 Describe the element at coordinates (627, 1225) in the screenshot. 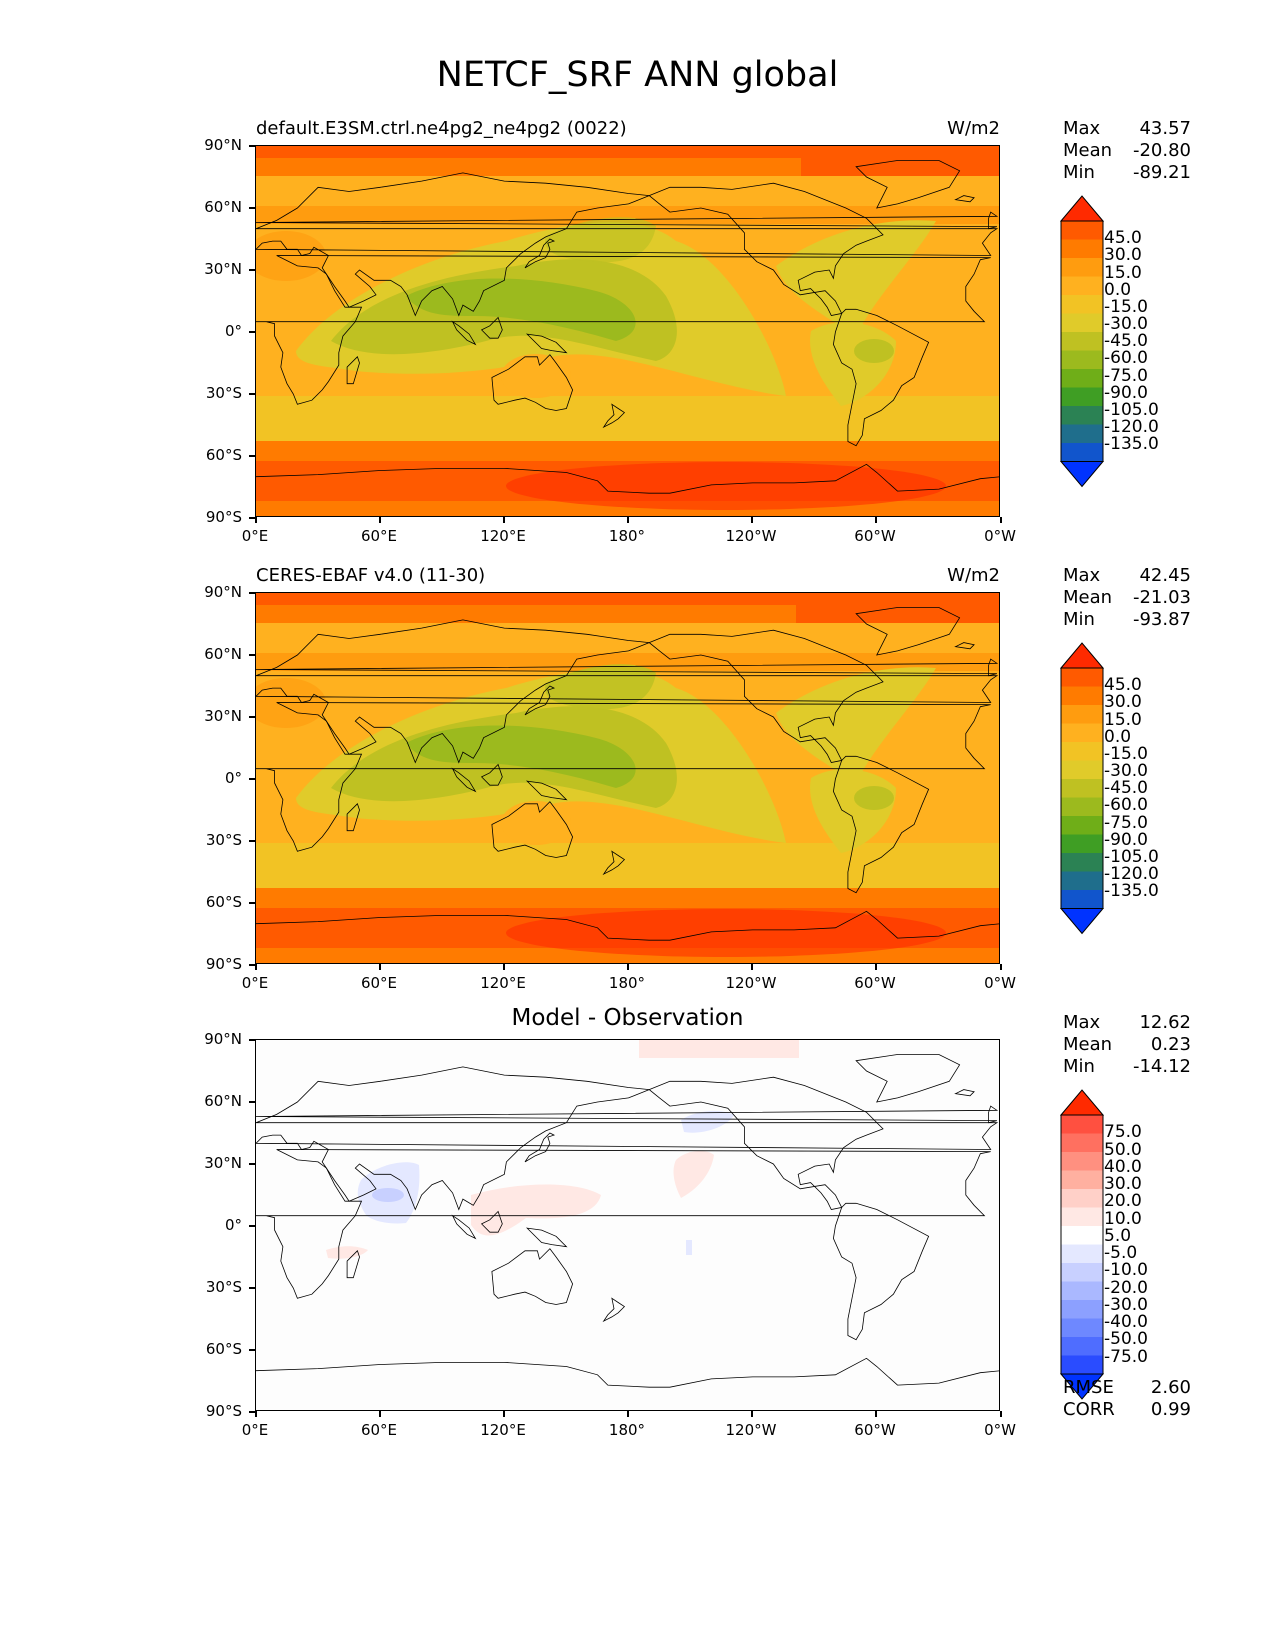

I see `map-plot` at that location.